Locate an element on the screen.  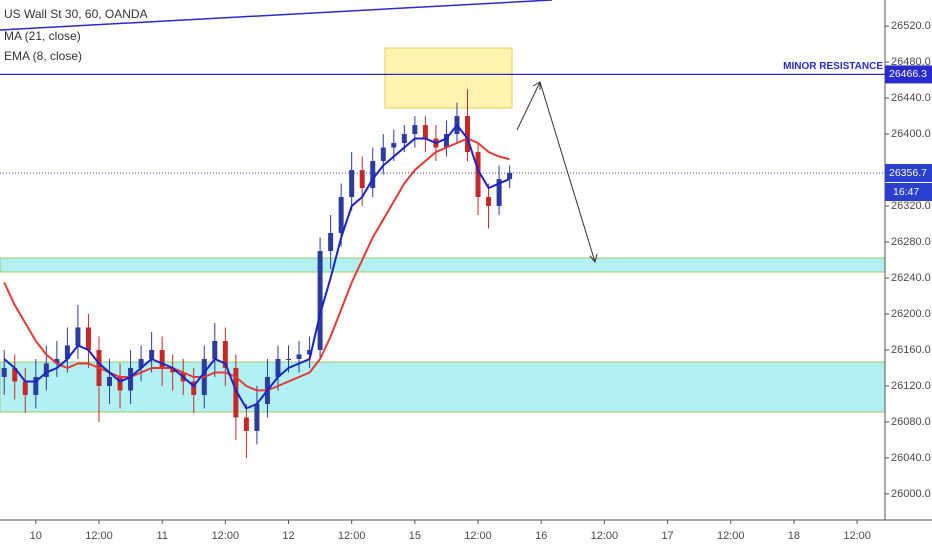
x-tick-label: 18 is located at coordinates (794, 536).